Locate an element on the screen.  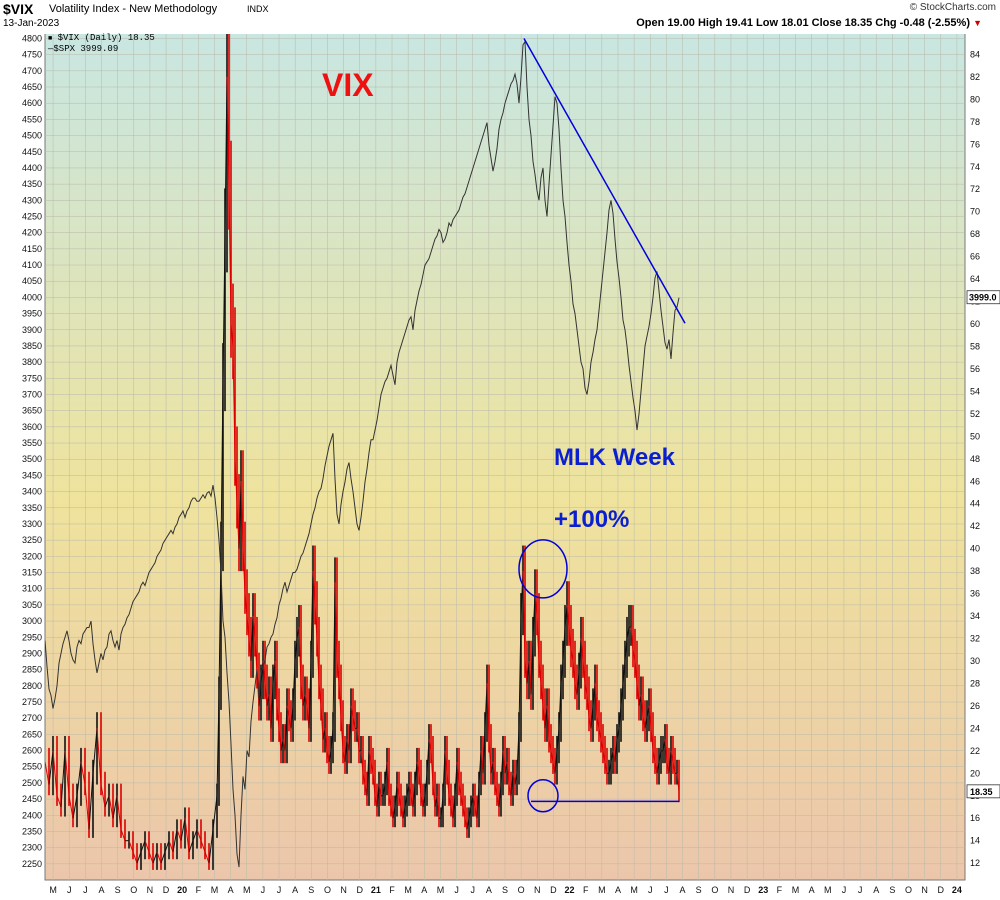
left-tick-label: 3850 is located at coordinates (32, 346).